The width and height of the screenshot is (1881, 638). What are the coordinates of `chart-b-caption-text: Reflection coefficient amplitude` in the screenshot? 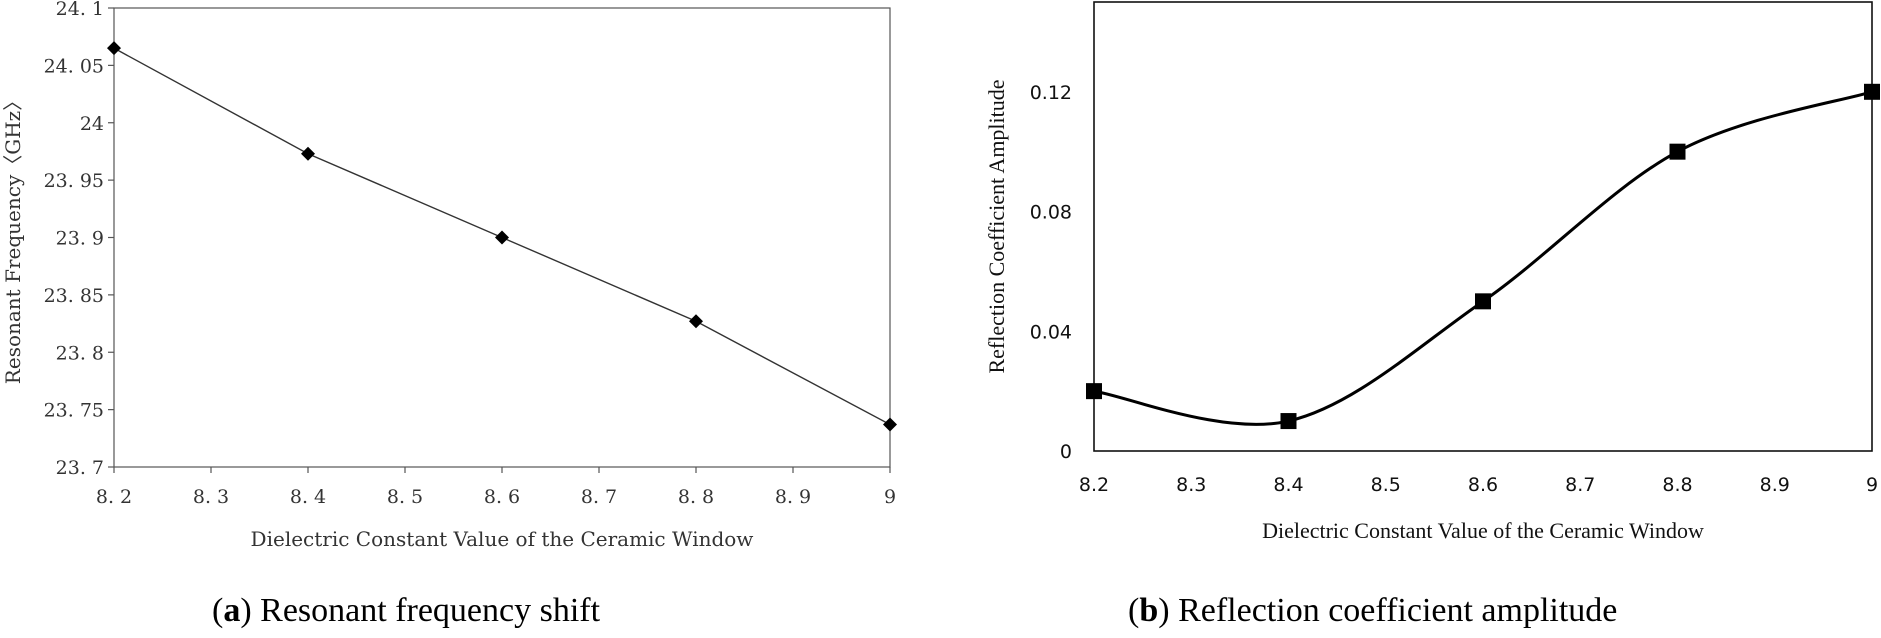 It's located at (1398, 610).